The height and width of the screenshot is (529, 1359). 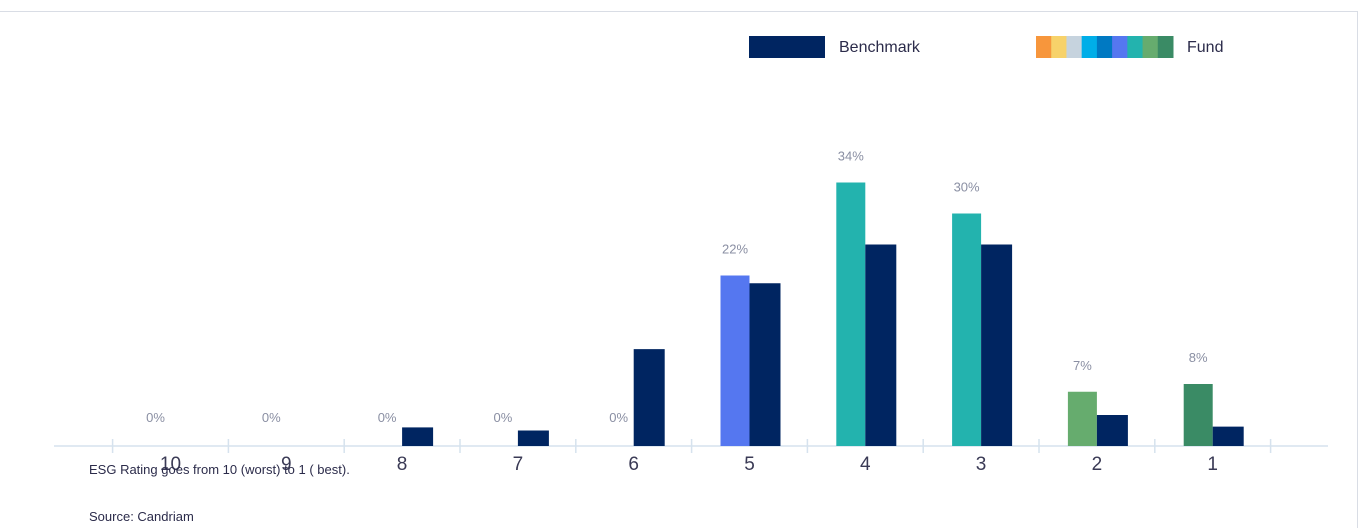 What do you see at coordinates (1205, 47) in the screenshot?
I see `legend-fund-label: Fund` at bounding box center [1205, 47].